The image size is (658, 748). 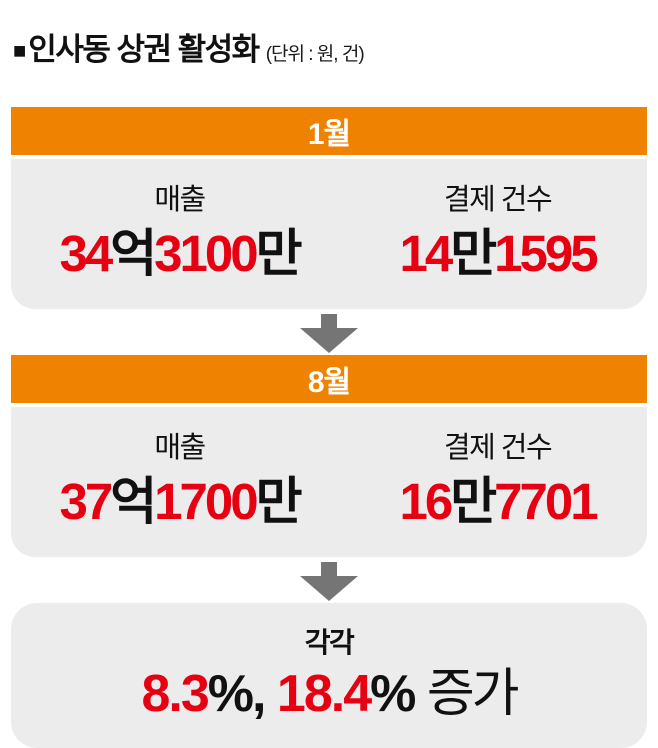 What do you see at coordinates (329, 382) in the screenshot?
I see `card-august-month-label: 8월` at bounding box center [329, 382].